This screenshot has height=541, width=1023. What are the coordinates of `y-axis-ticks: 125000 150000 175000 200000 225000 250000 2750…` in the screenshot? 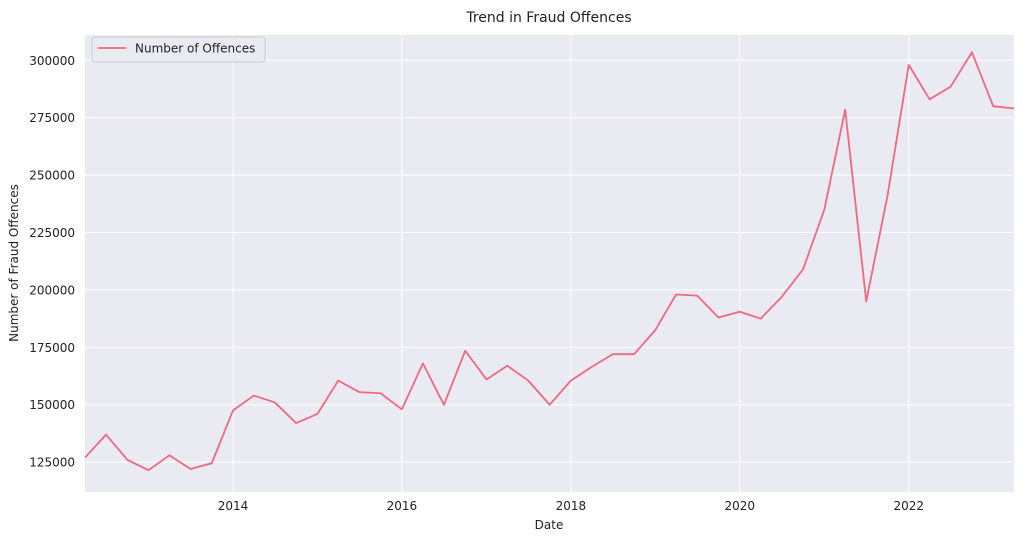 It's located at (52, 262).